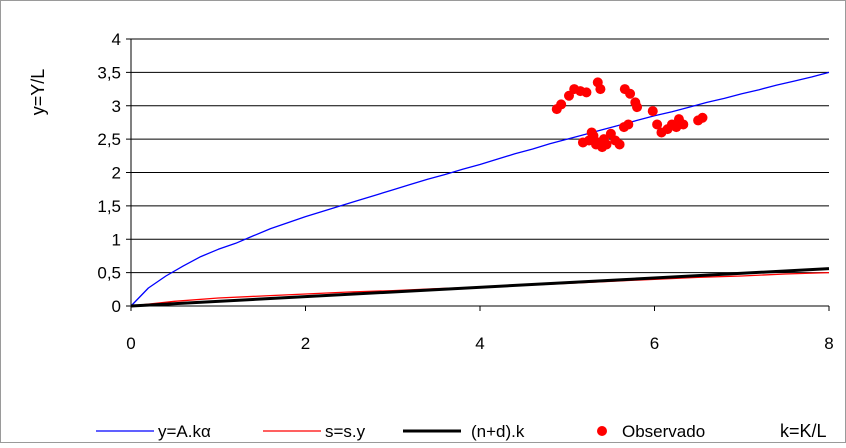 This screenshot has width=846, height=448. Describe the element at coordinates (116, 173) in the screenshot. I see `y-tick-label: 2` at that location.